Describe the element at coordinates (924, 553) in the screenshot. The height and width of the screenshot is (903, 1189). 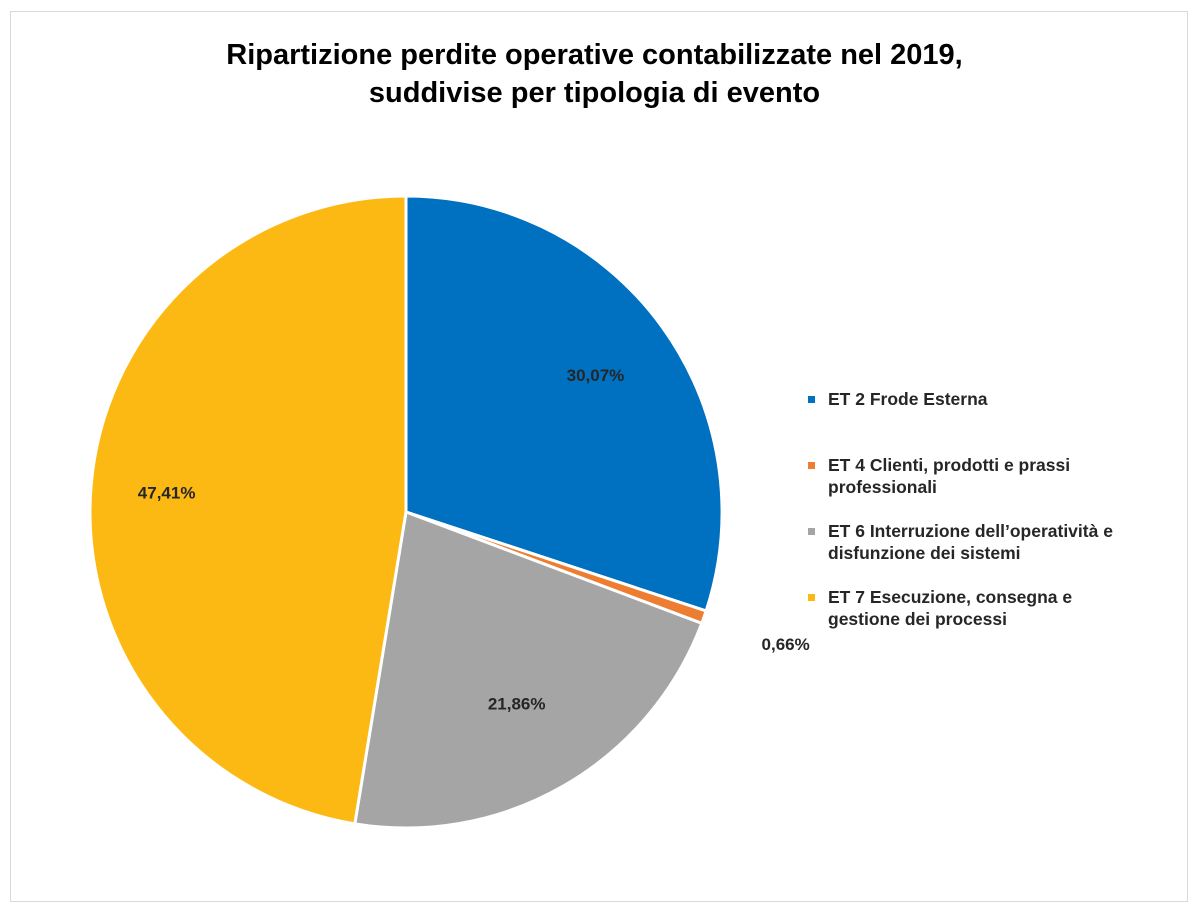
I see `legend-label: disfunzione dei sistemi` at that location.